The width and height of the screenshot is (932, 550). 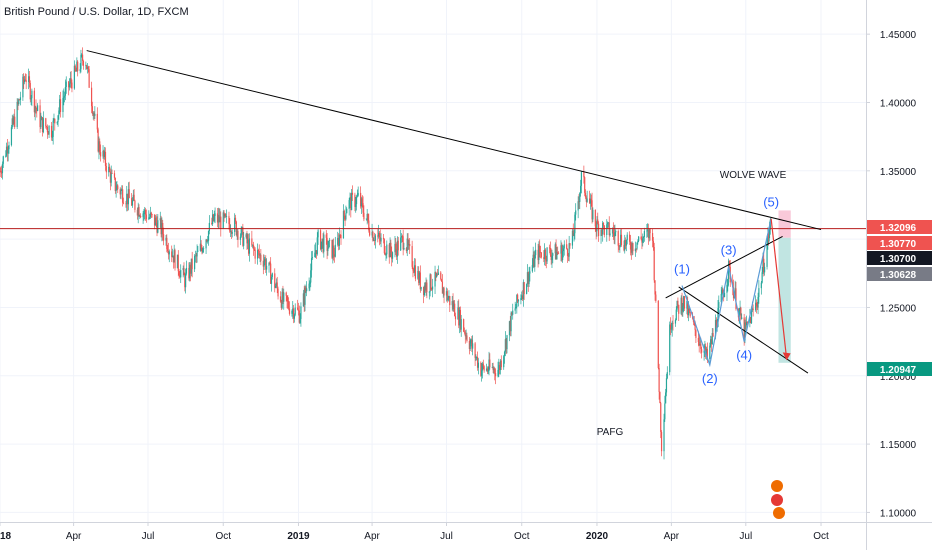 I want to click on price-level-tag-bg, so click(x=899, y=243).